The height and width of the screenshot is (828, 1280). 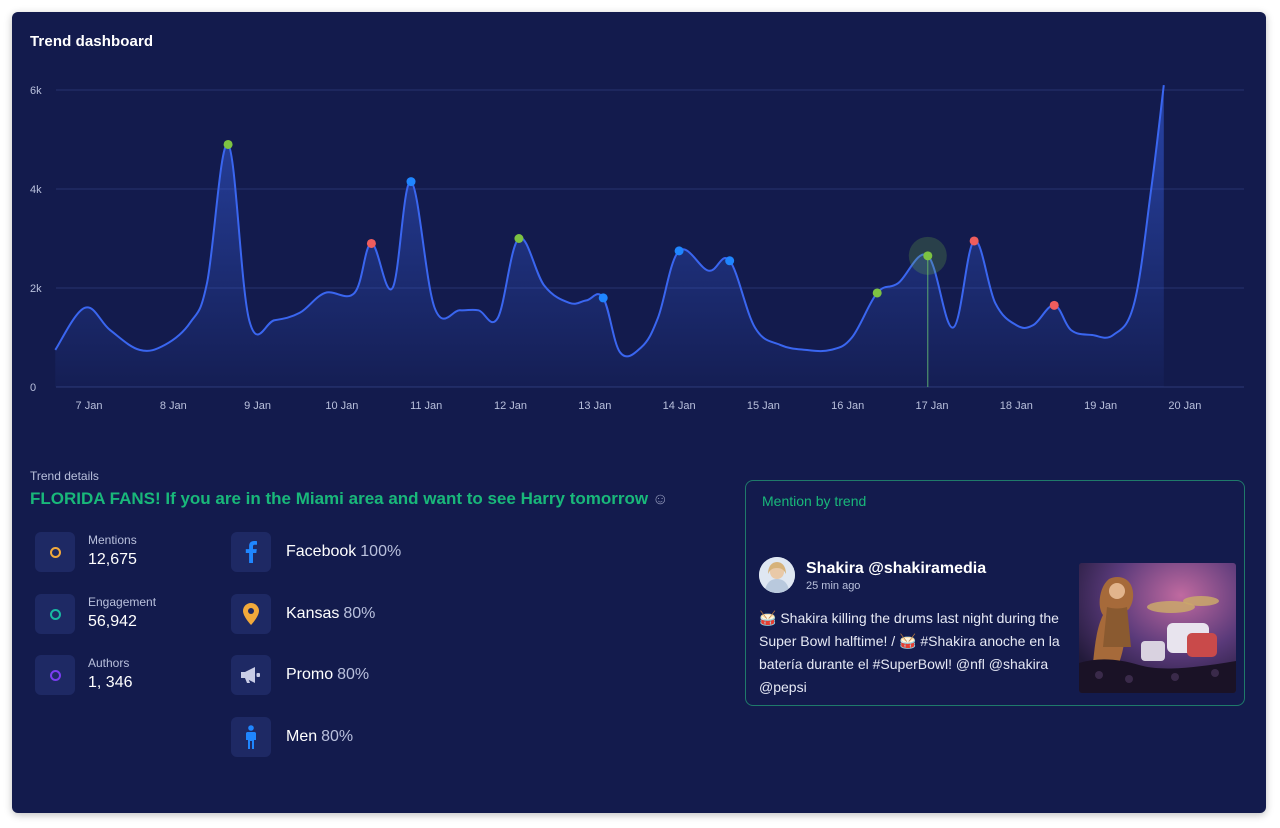 I want to click on y-tick-label: 0, so click(x=33, y=388).